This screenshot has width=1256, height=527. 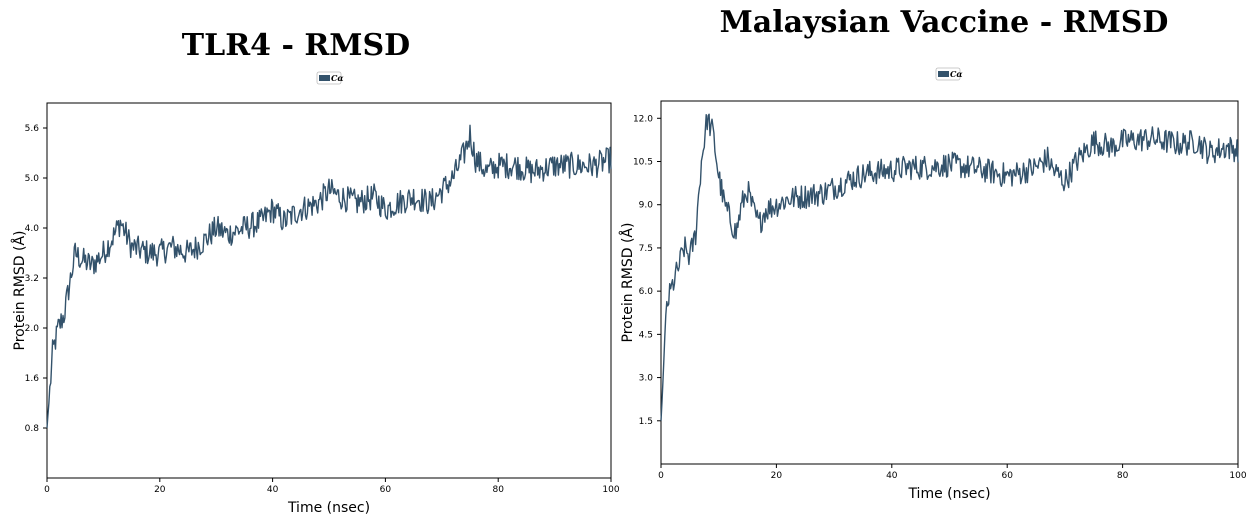 What do you see at coordinates (32, 379) in the screenshot?
I see `y-tick-label: 1.6` at bounding box center [32, 379].